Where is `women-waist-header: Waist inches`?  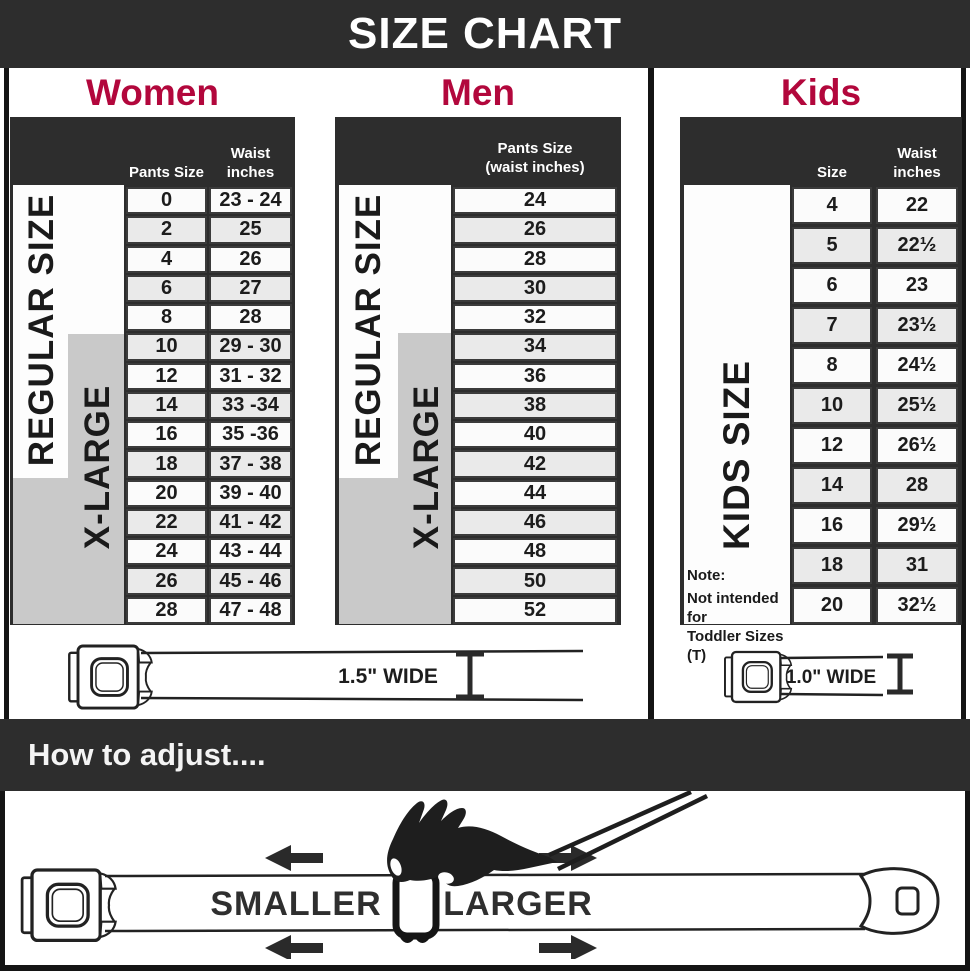 women-waist-header: Waist inches is located at coordinates (250, 163).